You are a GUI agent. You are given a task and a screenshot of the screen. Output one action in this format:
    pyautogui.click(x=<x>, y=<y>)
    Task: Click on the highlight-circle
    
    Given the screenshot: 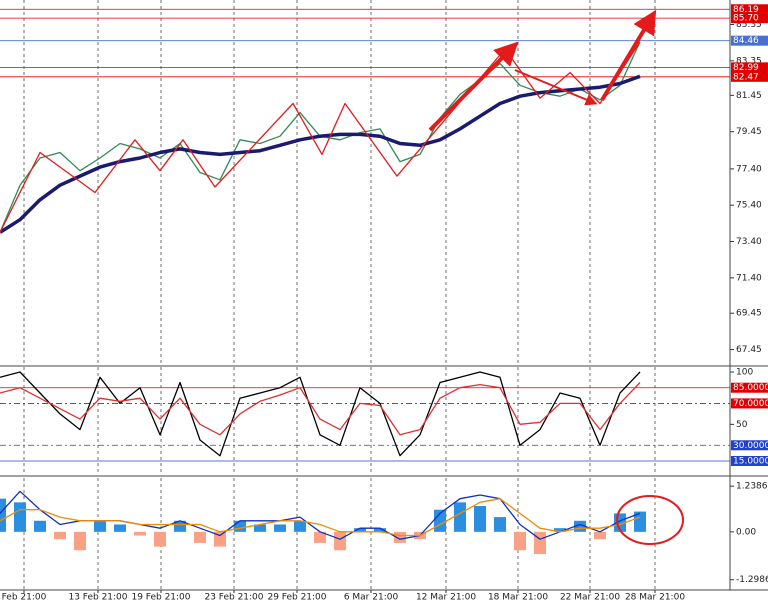 What is the action you would take?
    pyautogui.click(x=650, y=520)
    